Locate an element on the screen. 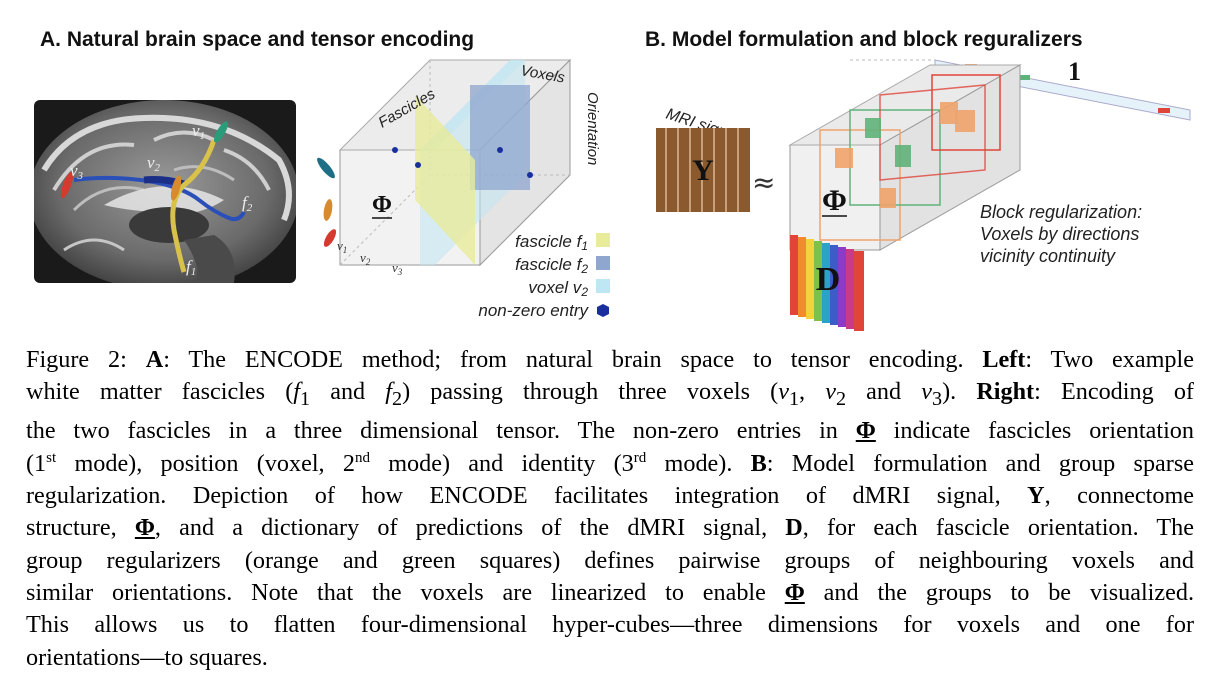  brain-label-v2: v2 is located at coordinates (154, 163).